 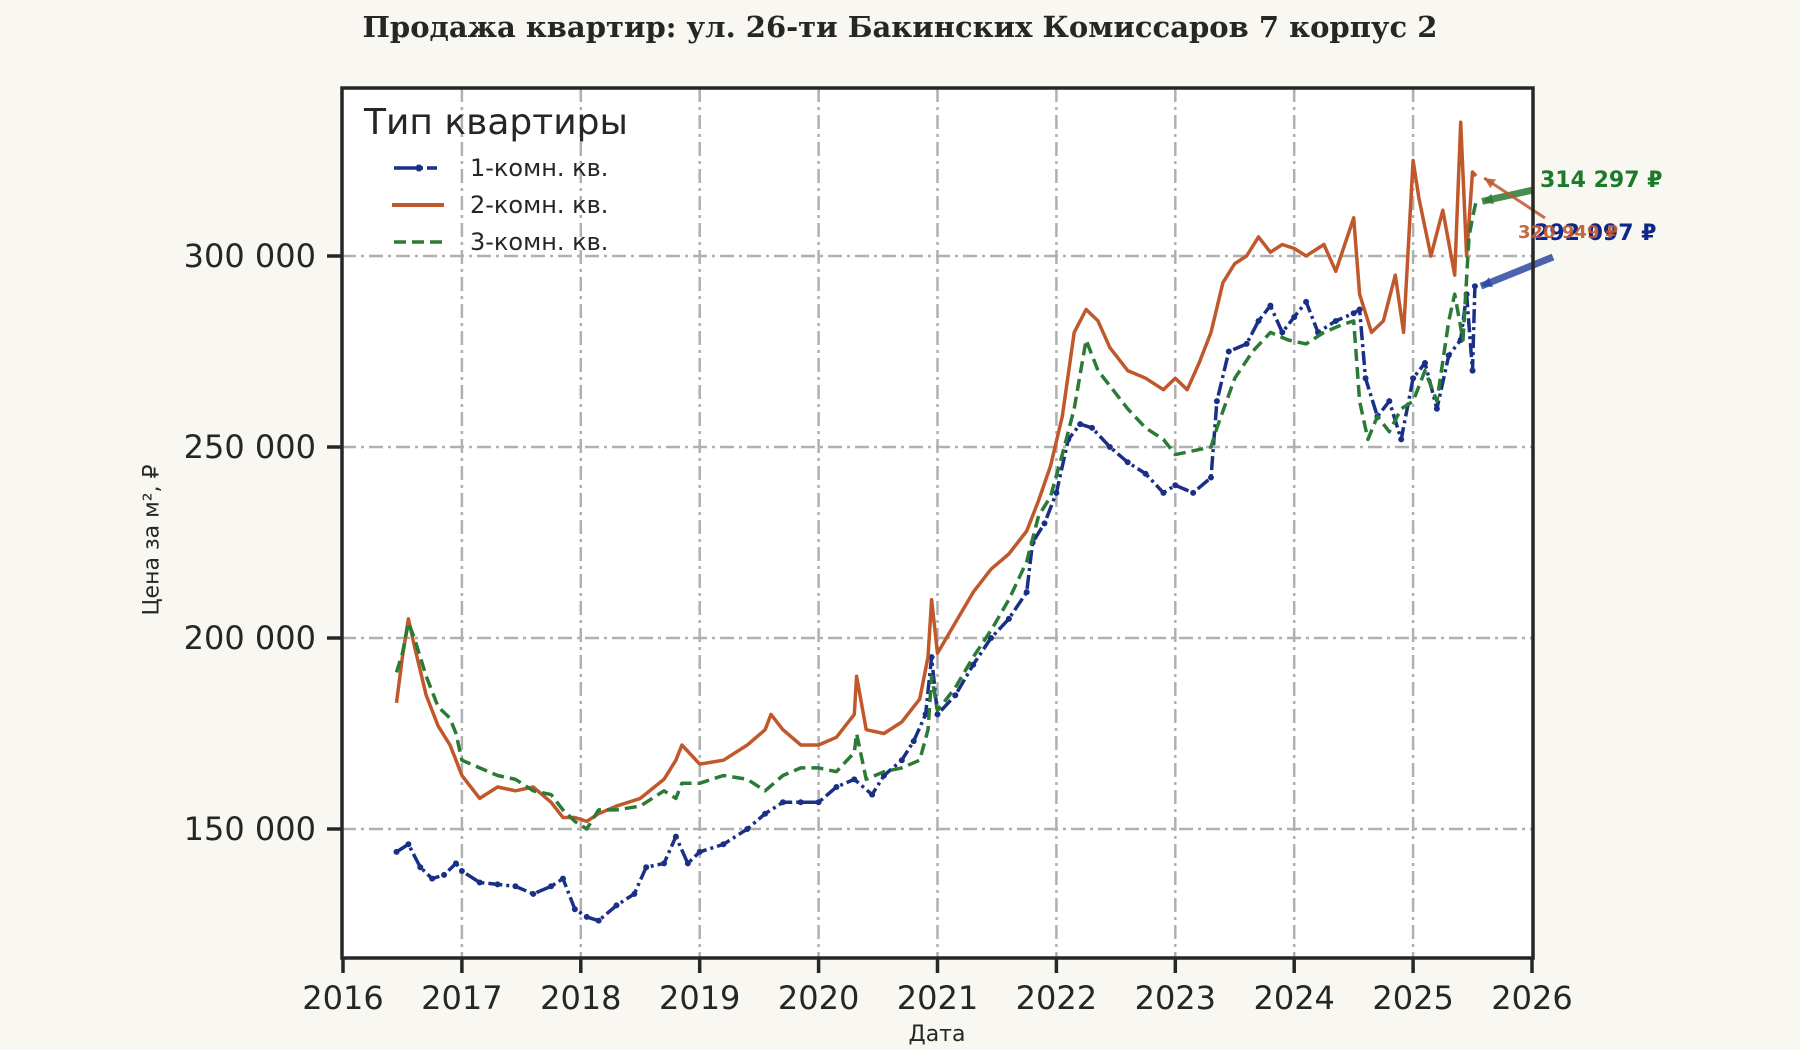 I want to click on svg-text: 2022, so click(x=1056, y=998).